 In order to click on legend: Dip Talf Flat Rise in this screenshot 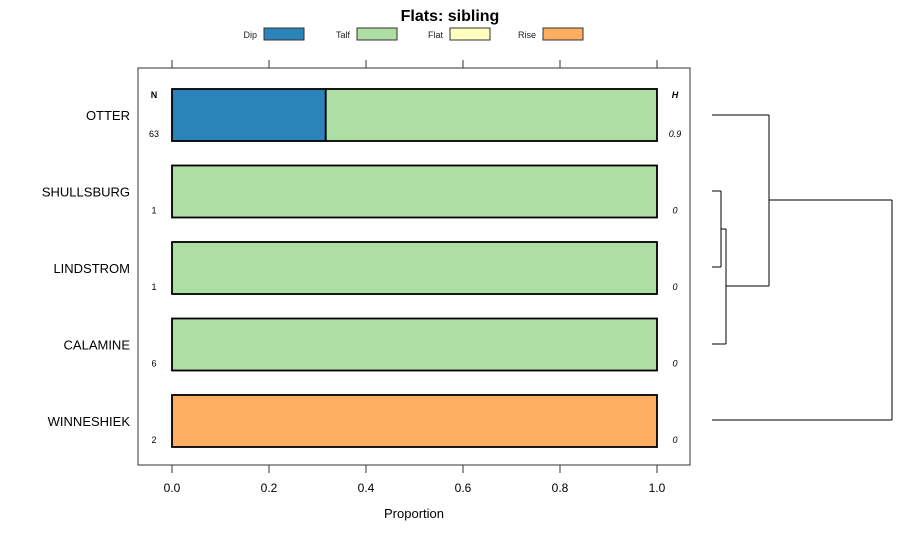, I will do `click(413, 34)`.